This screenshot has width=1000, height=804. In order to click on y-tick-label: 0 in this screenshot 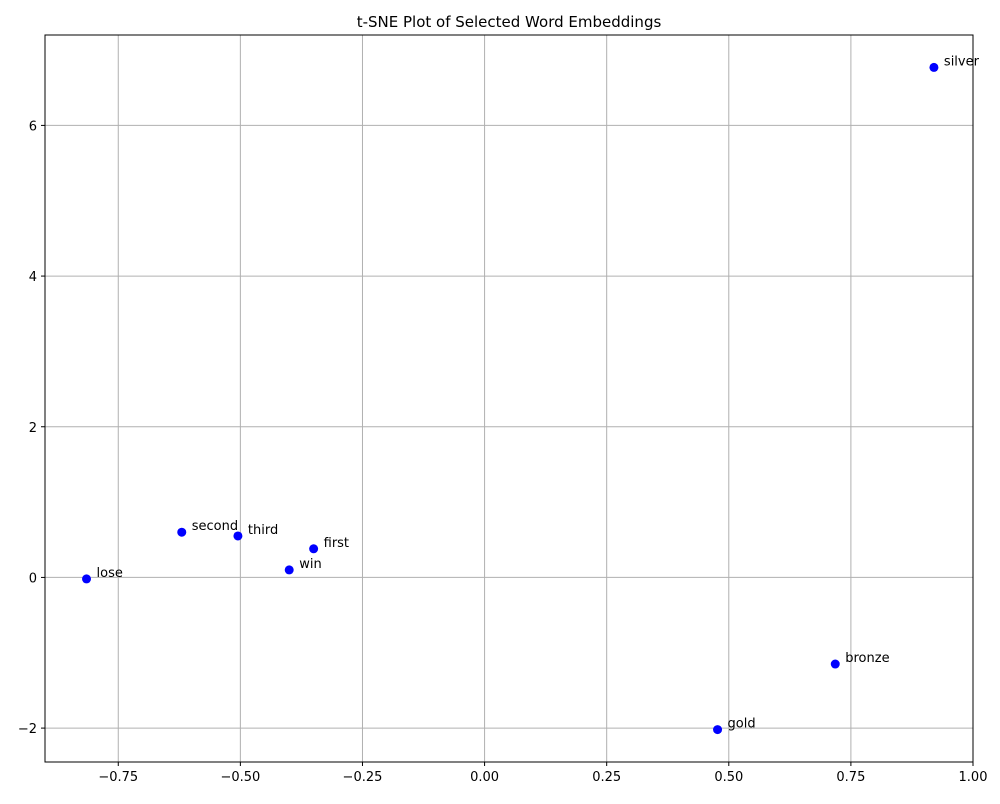, I will do `click(33, 578)`.